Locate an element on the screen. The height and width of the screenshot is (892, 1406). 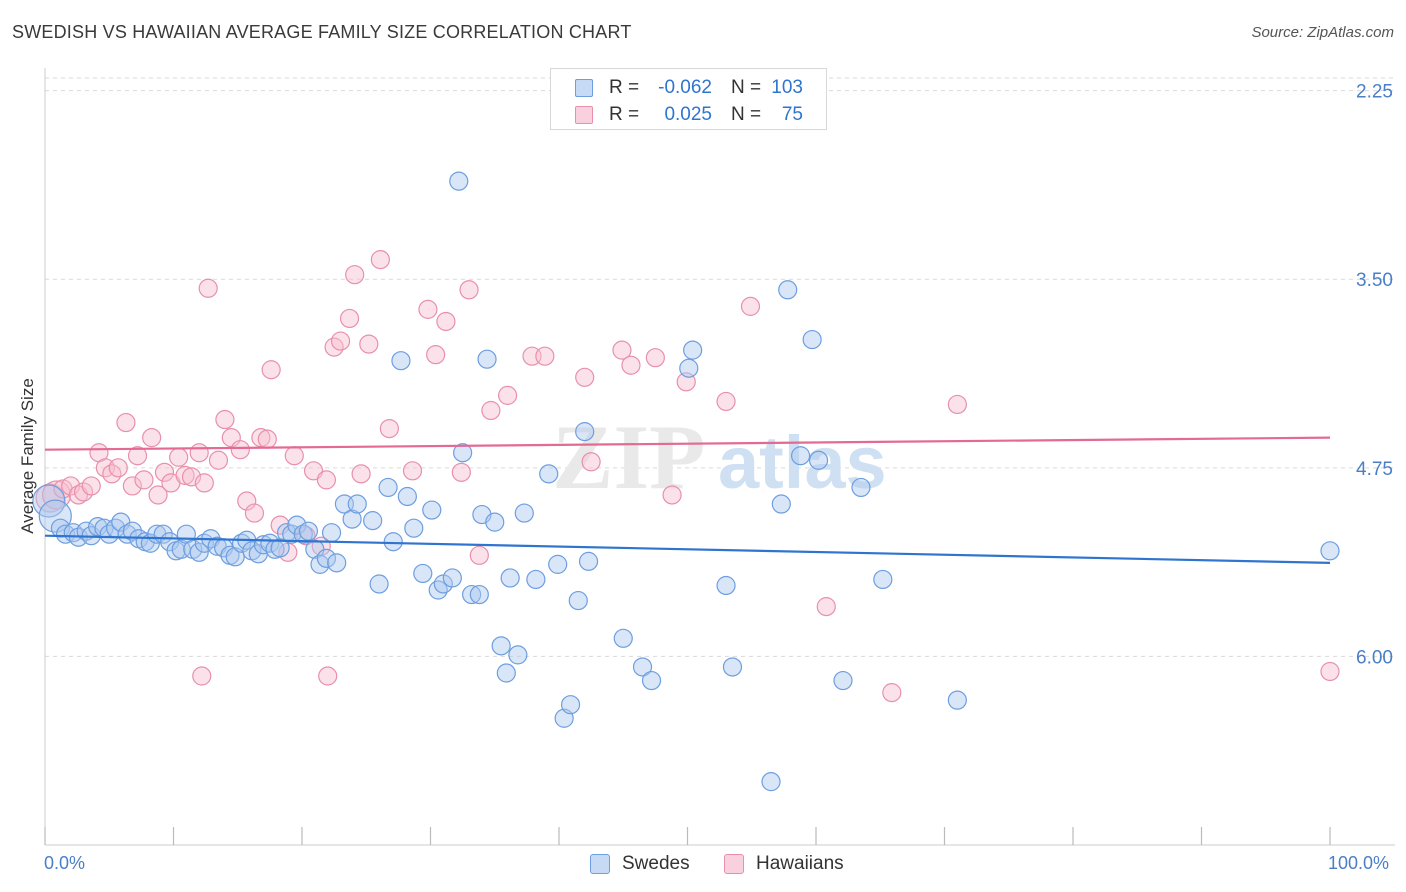
x-axis-min-label: 0.0% is located at coordinates (65, 863).